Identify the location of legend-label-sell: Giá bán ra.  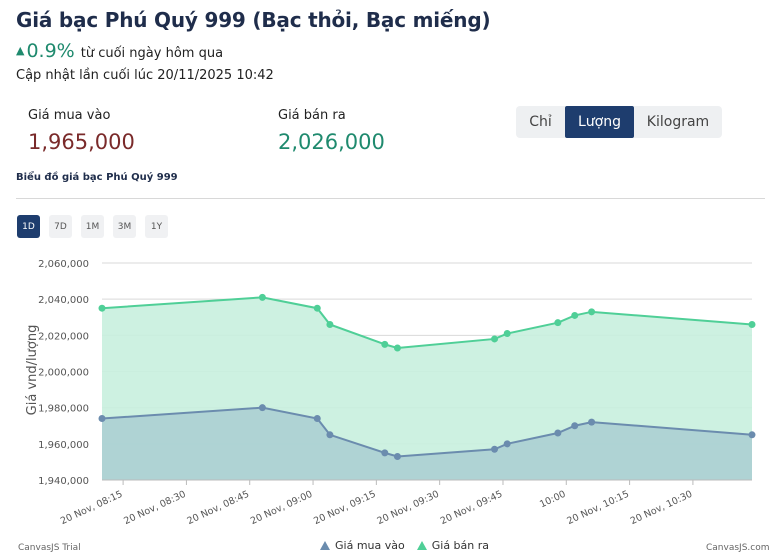
(460, 545).